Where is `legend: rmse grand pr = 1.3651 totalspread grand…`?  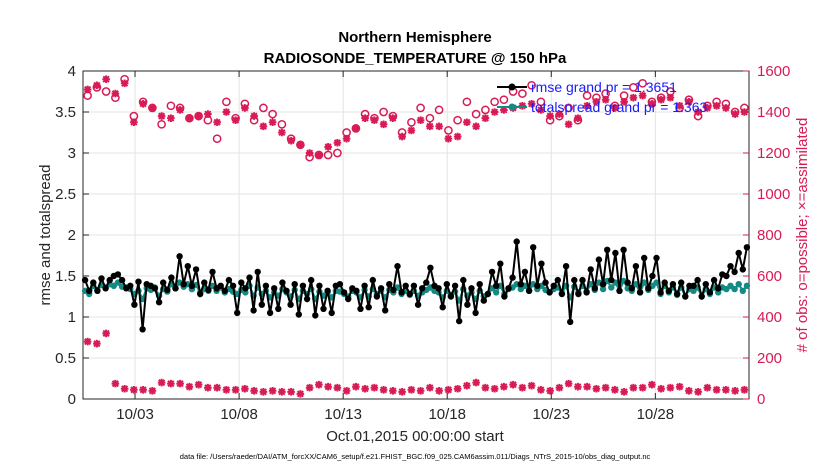
legend: rmse grand pr = 1.3651 totalspread grand… is located at coordinates (602, 97).